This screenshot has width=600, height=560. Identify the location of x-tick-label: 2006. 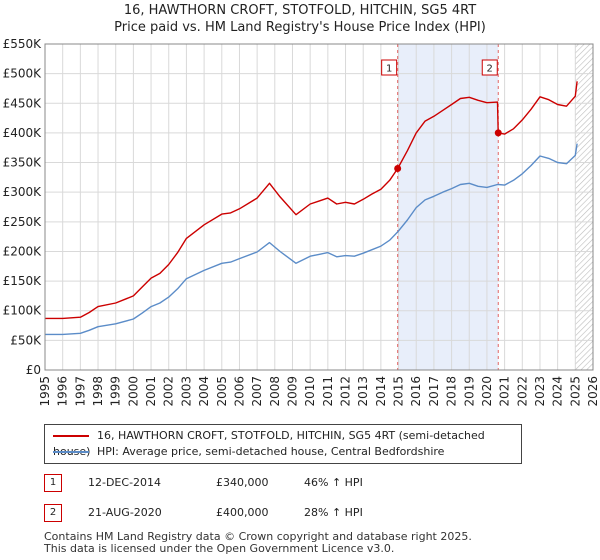
(239, 391).